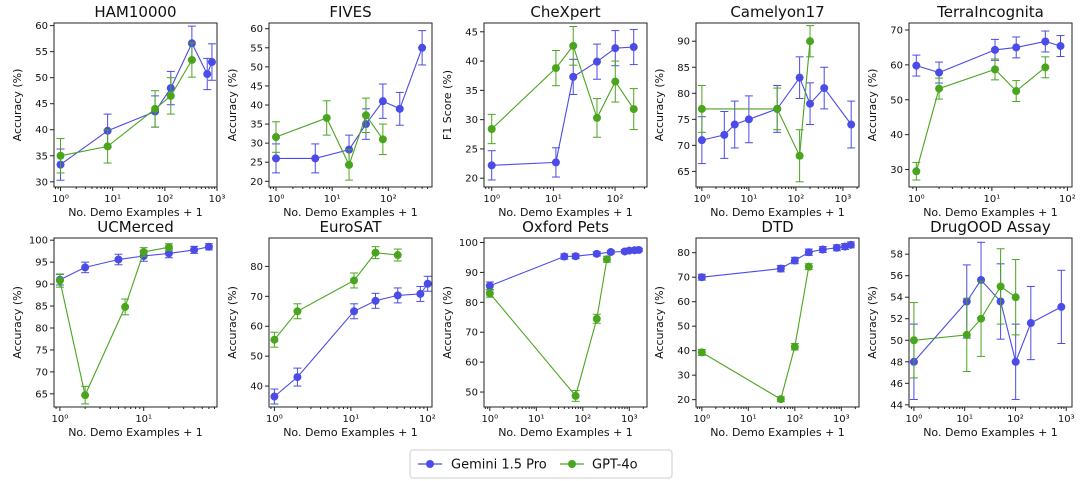 Image resolution: width=1080 pixels, height=481 pixels. What do you see at coordinates (350, 227) in the screenshot?
I see `chart-title: EuroSAT` at bounding box center [350, 227].